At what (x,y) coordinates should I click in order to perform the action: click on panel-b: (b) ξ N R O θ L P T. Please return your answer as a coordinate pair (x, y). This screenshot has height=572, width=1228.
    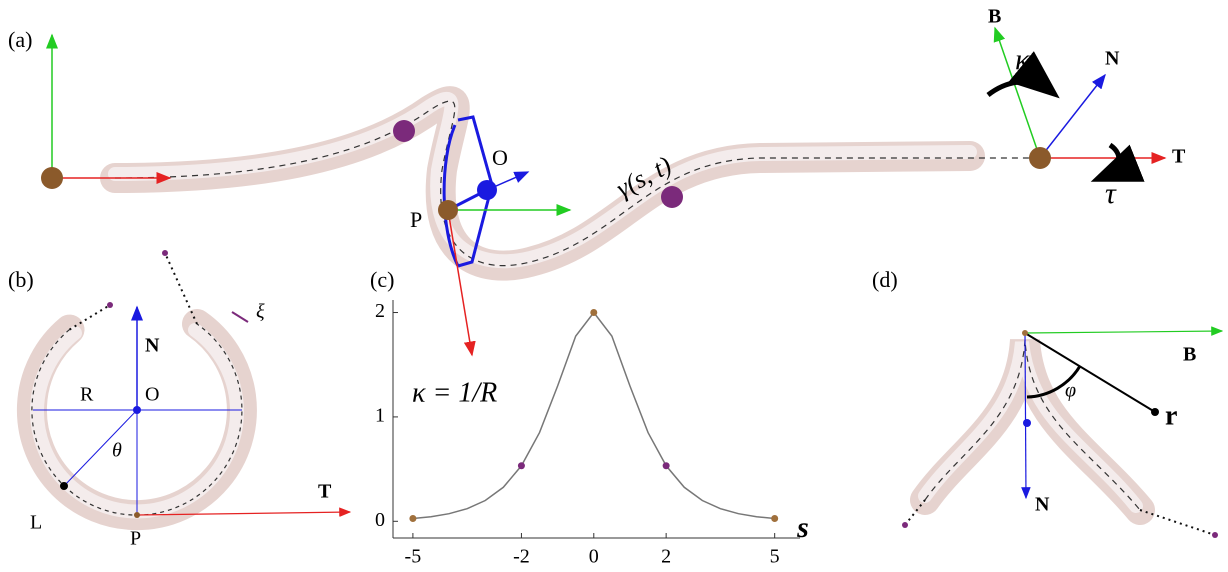
    Looking at the image, I should click on (180, 400).